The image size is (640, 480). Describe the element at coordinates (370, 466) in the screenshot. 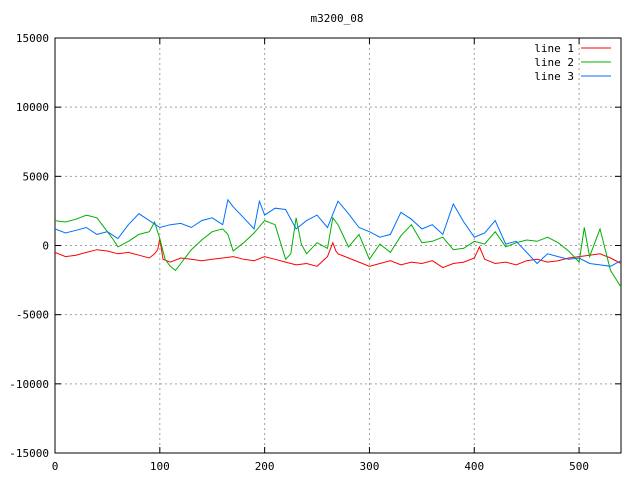

I see `x-tick-label: 300` at that location.